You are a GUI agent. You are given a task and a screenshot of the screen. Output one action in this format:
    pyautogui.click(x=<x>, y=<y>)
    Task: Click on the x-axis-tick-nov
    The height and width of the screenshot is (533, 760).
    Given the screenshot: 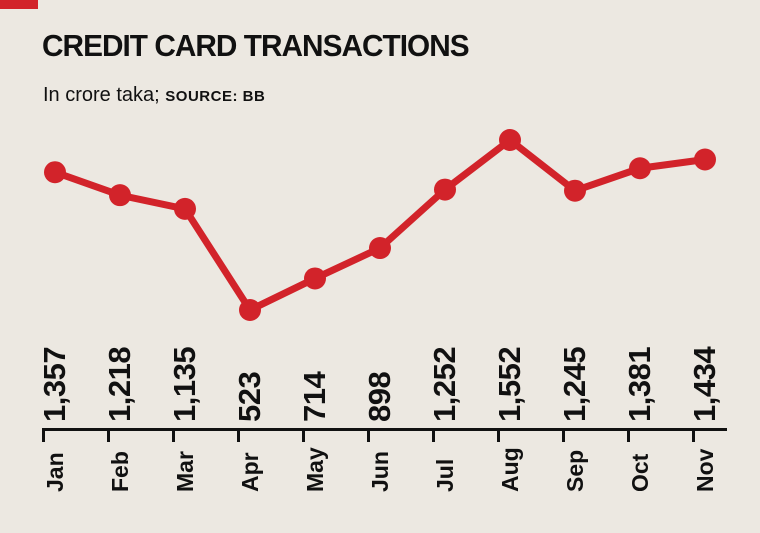 What is the action you would take?
    pyautogui.click(x=693, y=435)
    